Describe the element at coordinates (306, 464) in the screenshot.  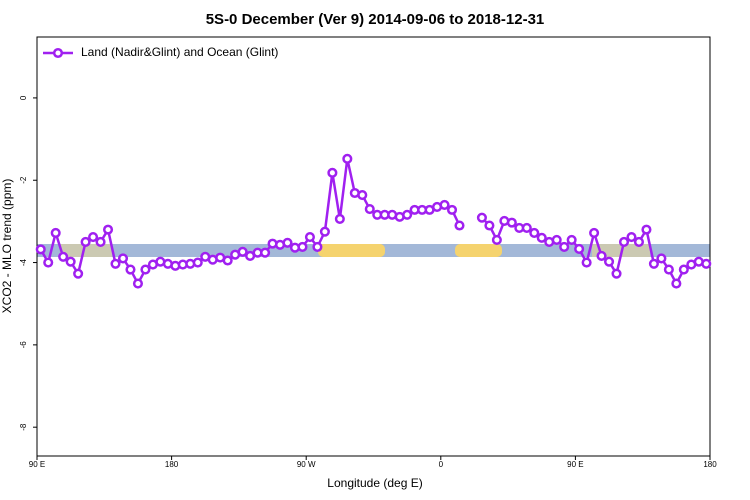
I see `x-tick-label: 90 W` at that location.